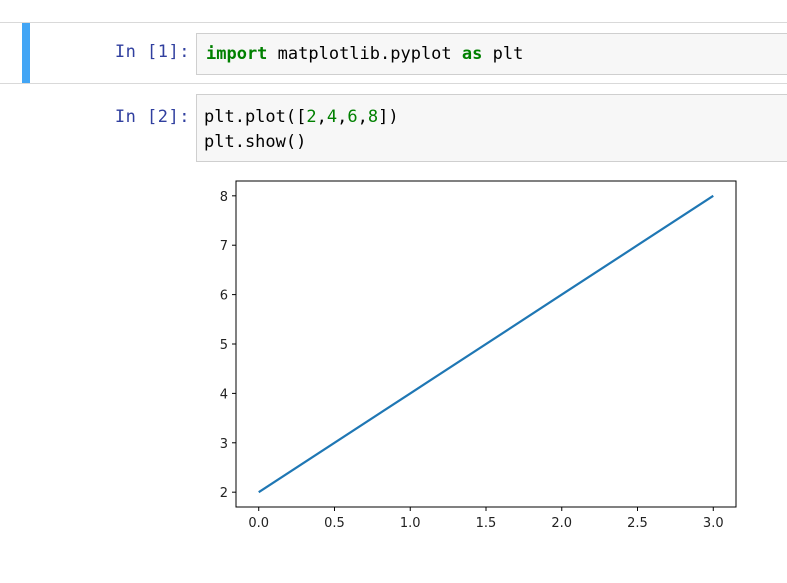  I want to click on code-token: ]), so click(388, 117).